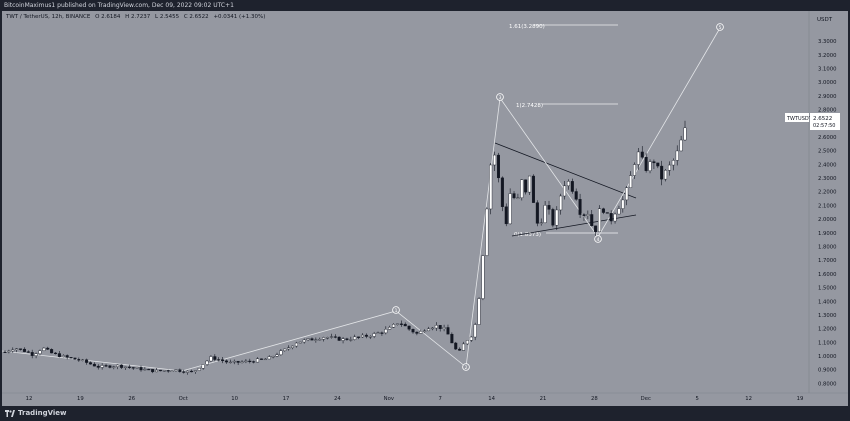 This screenshot has height=421, width=850. What do you see at coordinates (598, 239) in the screenshot?
I see `wave-marker-4: 4` at bounding box center [598, 239].